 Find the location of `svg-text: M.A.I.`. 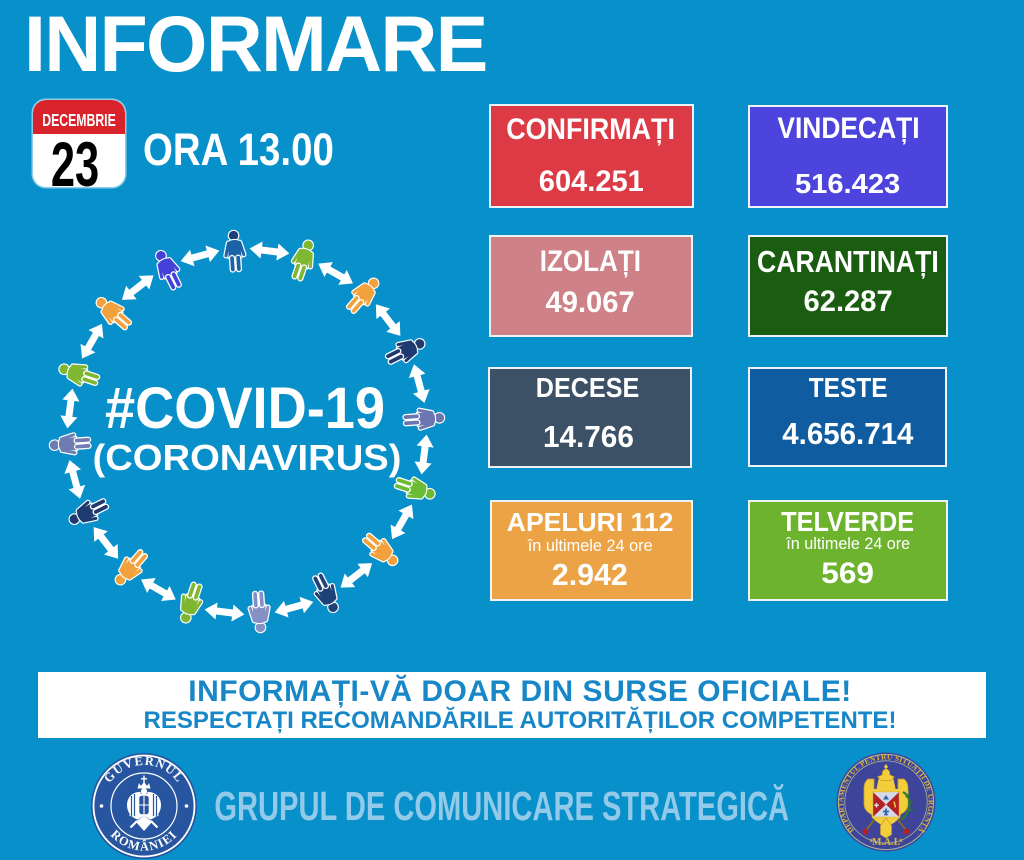

svg-text: M.A.I. is located at coordinates (886, 842).